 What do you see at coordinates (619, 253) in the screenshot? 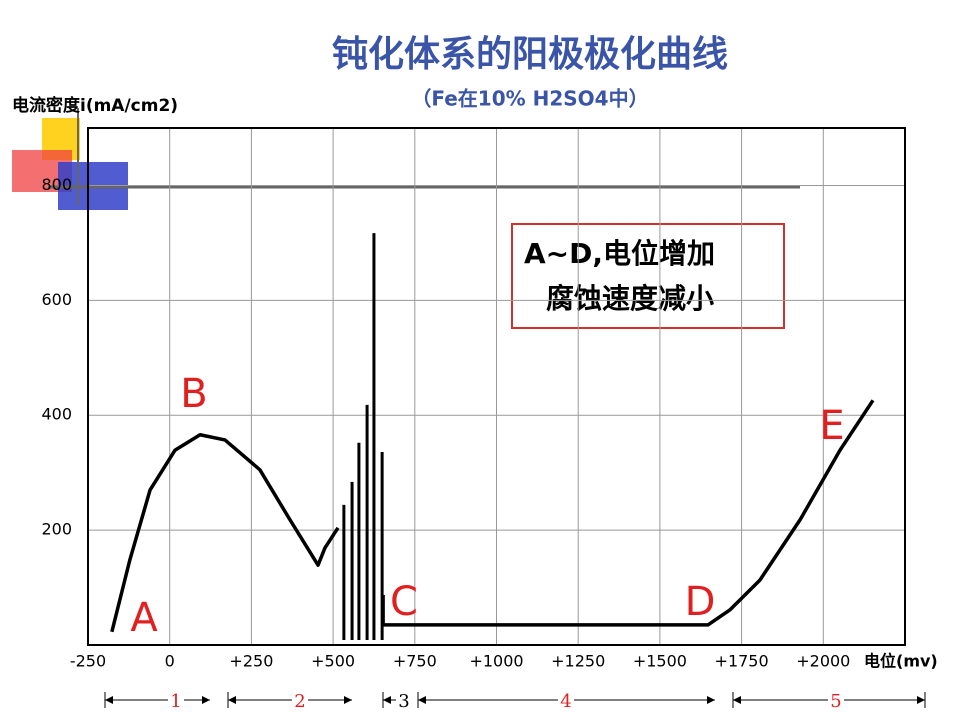
I see `note-line: A~D,电位增加` at bounding box center [619, 253].